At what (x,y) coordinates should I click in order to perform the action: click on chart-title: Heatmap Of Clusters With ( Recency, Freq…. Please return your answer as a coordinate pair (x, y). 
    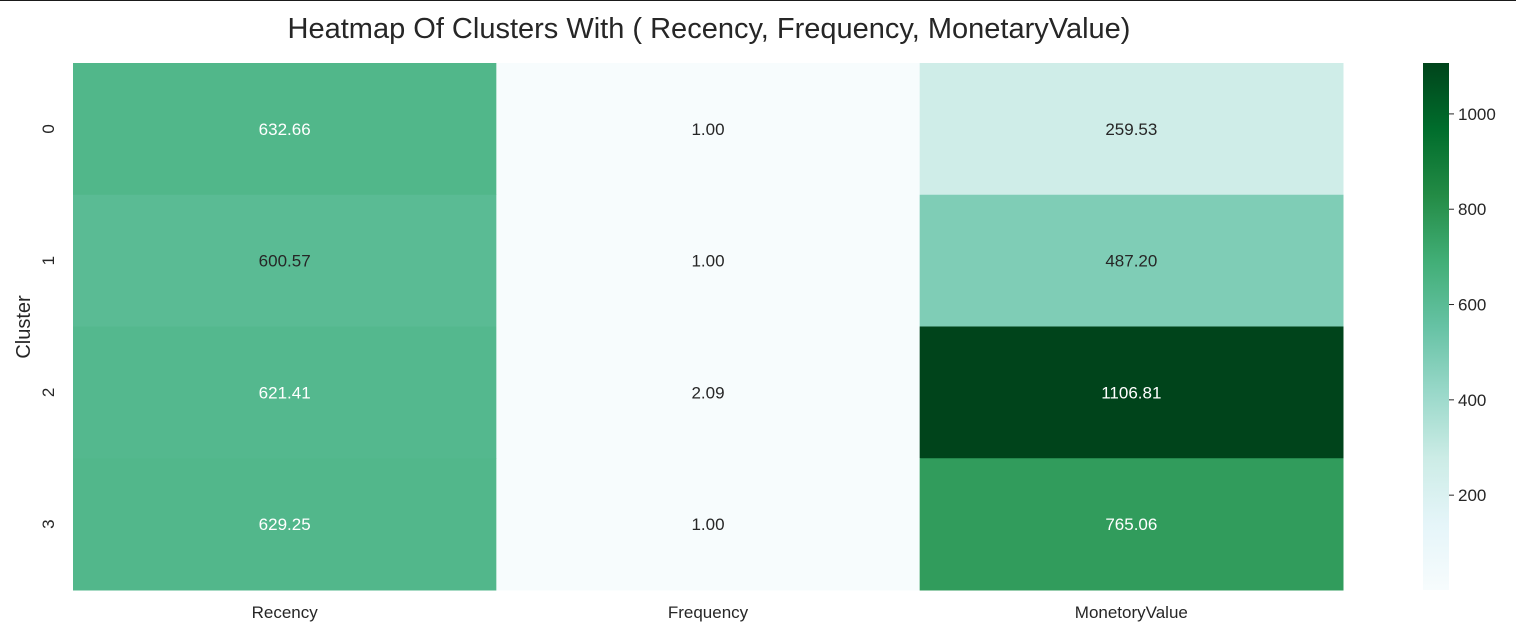
    Looking at the image, I should click on (709, 29).